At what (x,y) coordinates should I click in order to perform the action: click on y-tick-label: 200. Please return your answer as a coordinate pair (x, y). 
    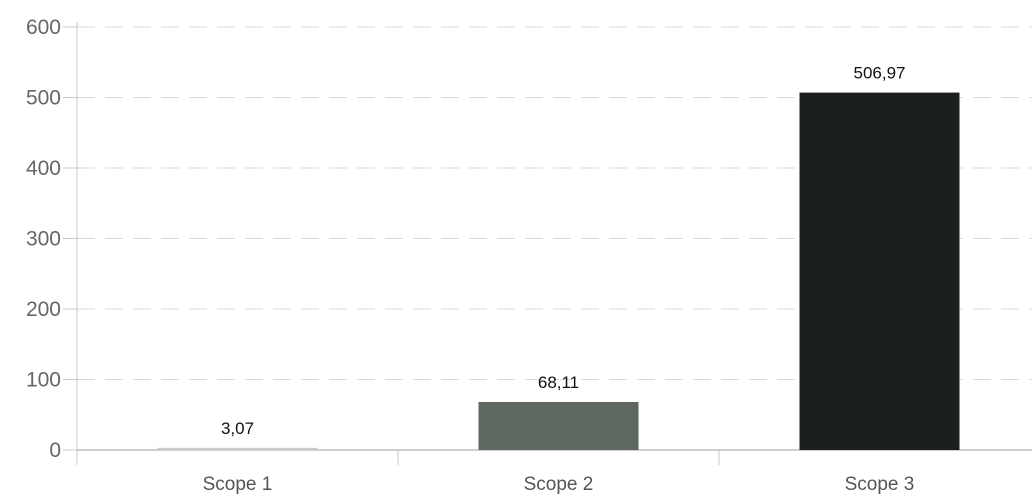
    Looking at the image, I should click on (43, 309).